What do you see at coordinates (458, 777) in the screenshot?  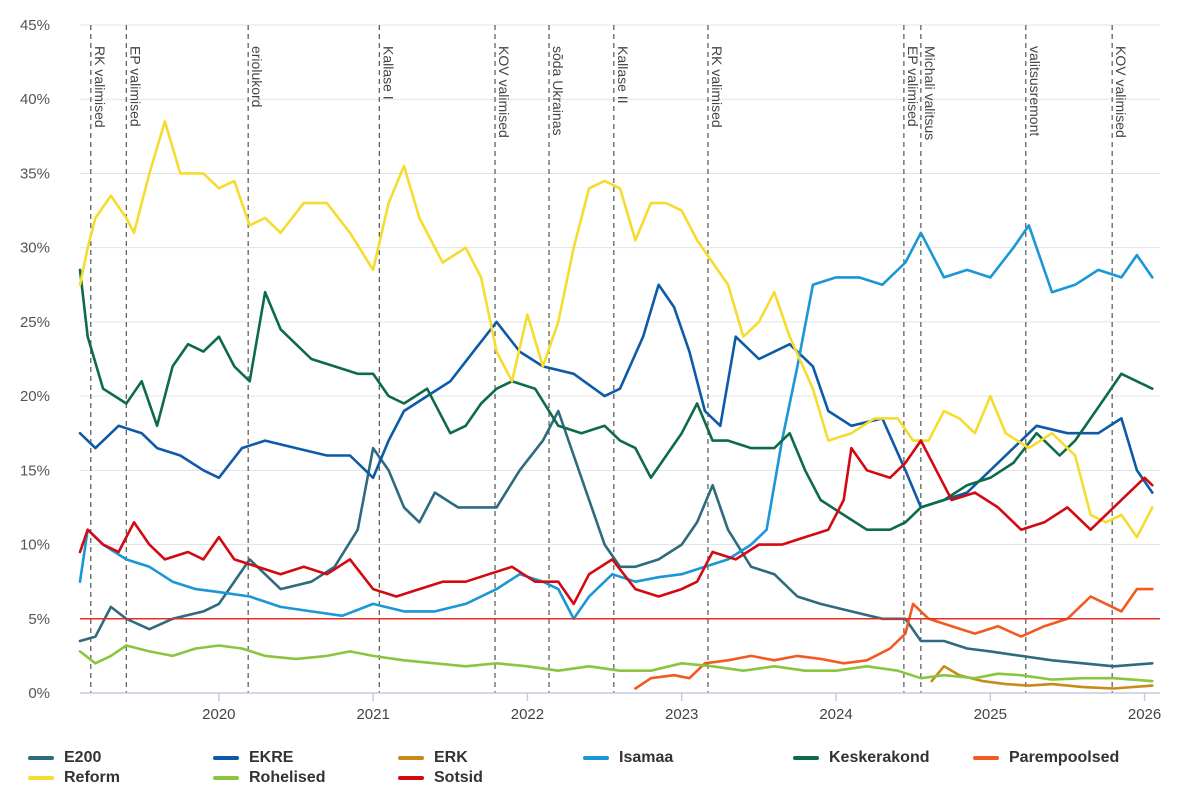 I see `legend-label: Sotsid` at bounding box center [458, 777].